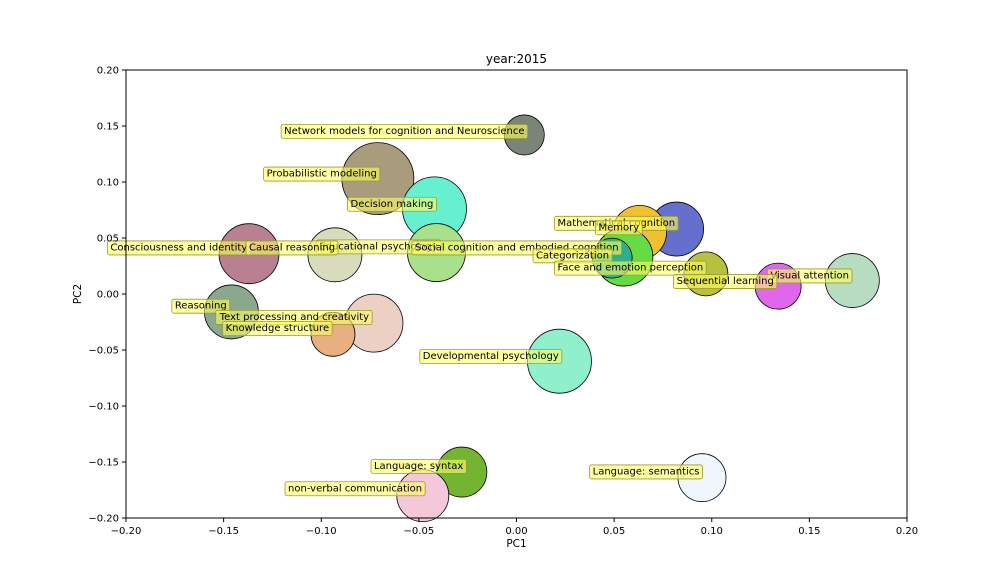  Describe the element at coordinates (103, 351) in the screenshot. I see `y-tick-label: −0.05` at that location.